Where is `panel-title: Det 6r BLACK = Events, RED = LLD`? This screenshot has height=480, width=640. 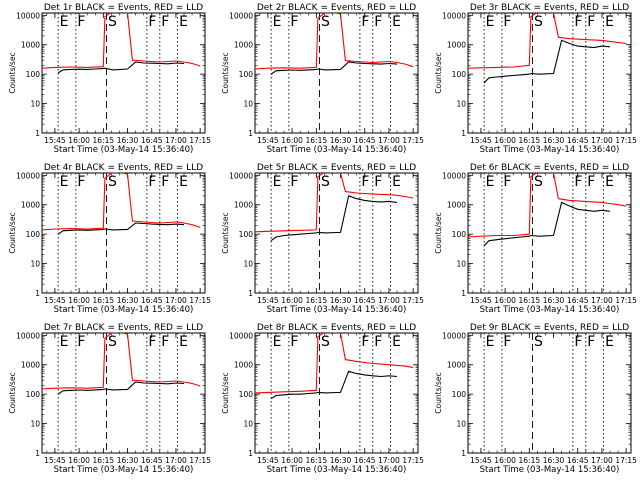
panel-title: Det 6r BLACK = Events, RED = LLD is located at coordinates (549, 168).